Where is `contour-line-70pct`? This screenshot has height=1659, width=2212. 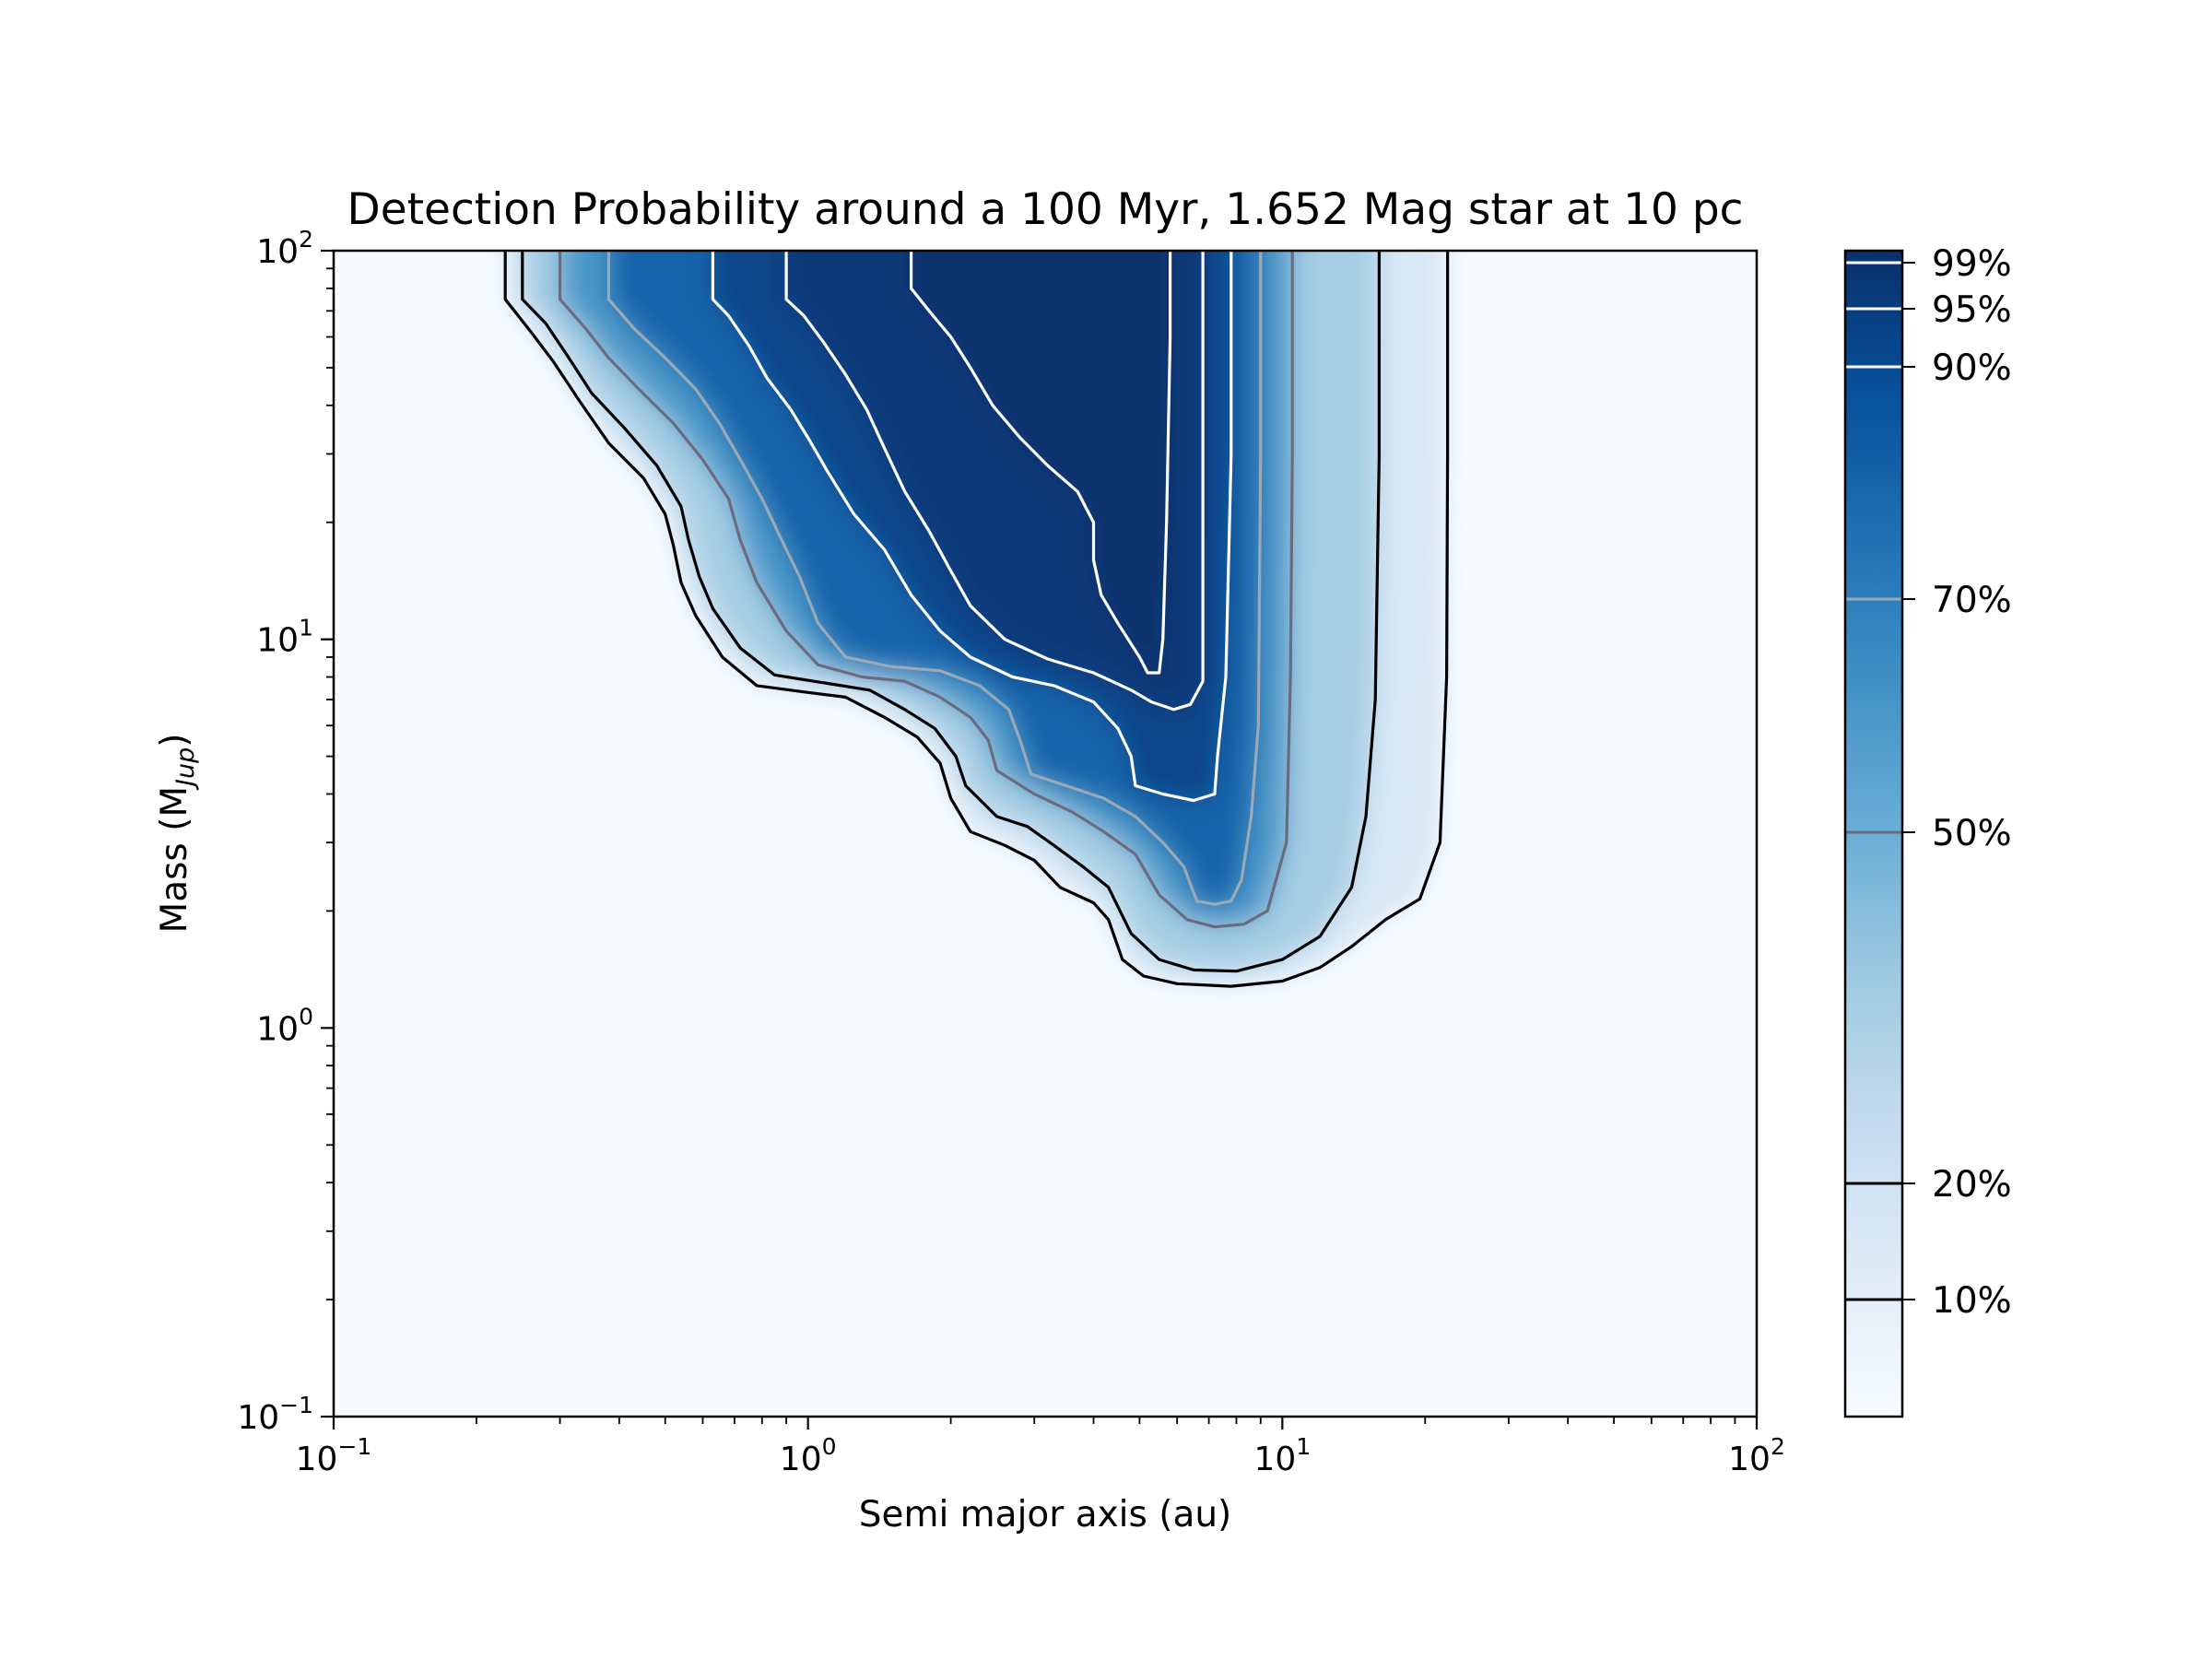
contour-line-70pct is located at coordinates (934, 578).